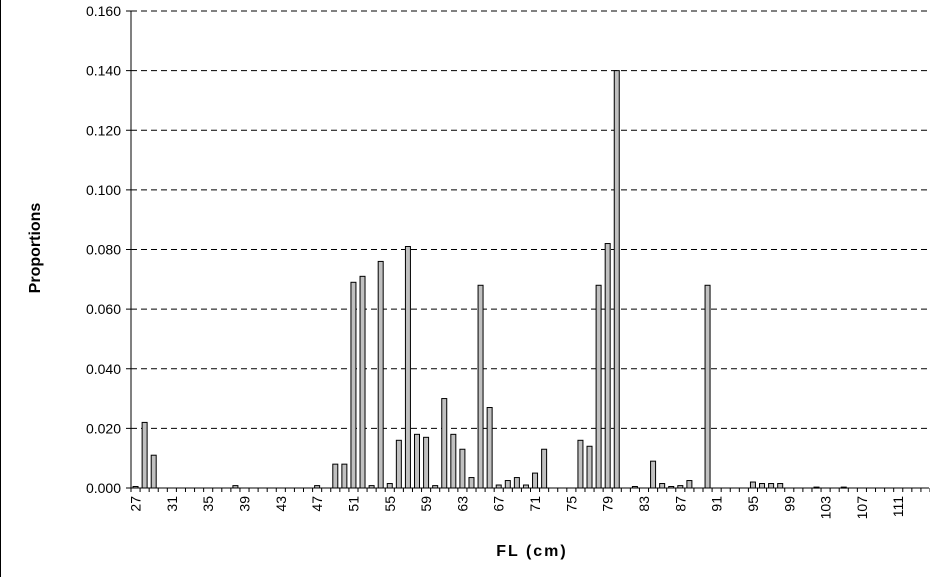  What do you see at coordinates (644, 504) in the screenshot?
I see `x-tick-label: 83` at bounding box center [644, 504].